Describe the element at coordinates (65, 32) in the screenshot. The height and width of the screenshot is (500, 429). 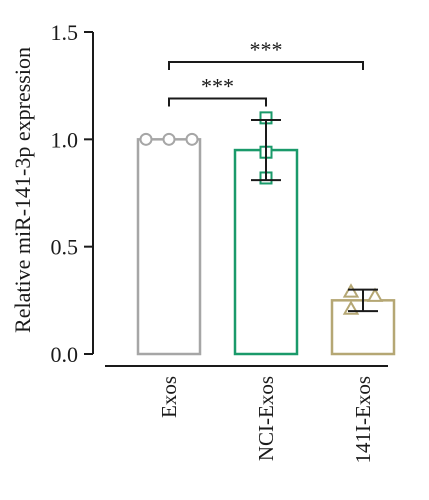
I see `y-tick-label: 1.5` at that location.